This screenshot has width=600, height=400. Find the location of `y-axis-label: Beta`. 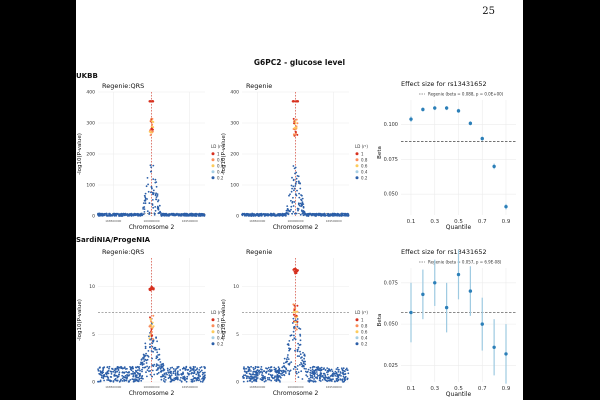

y-axis-label: Beta is located at coordinates (380, 320).